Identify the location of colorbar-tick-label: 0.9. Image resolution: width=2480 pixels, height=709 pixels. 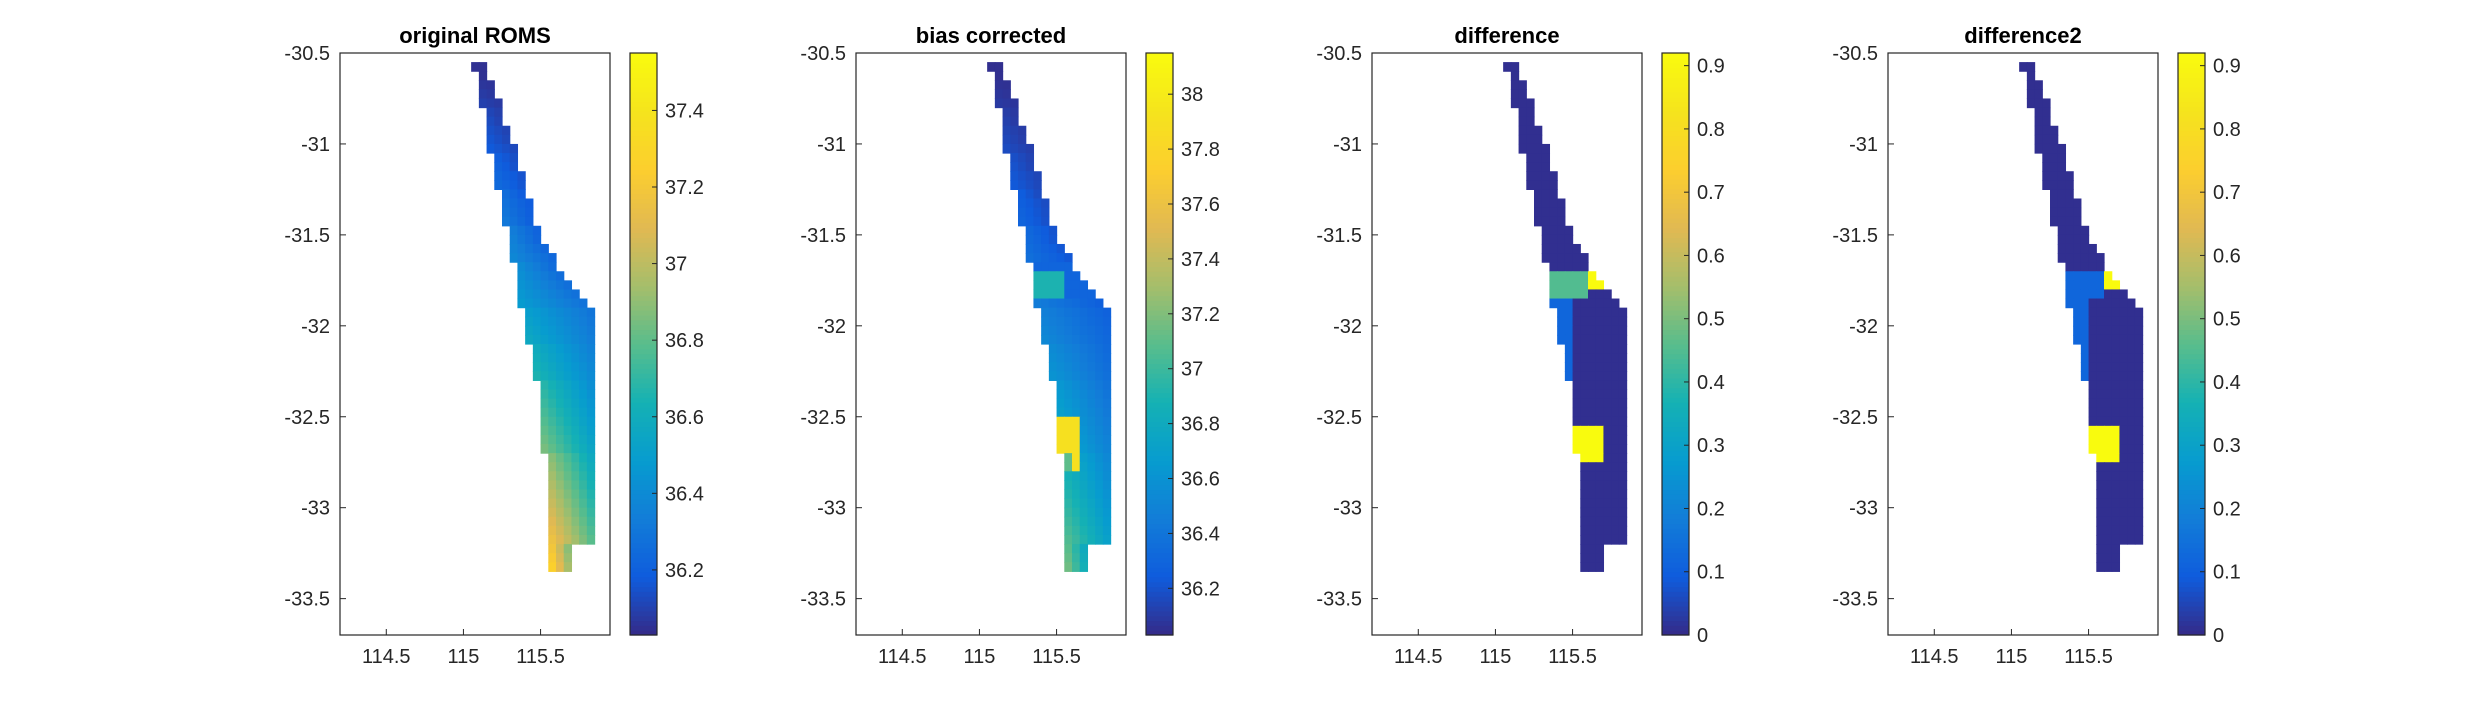
(1711, 67).